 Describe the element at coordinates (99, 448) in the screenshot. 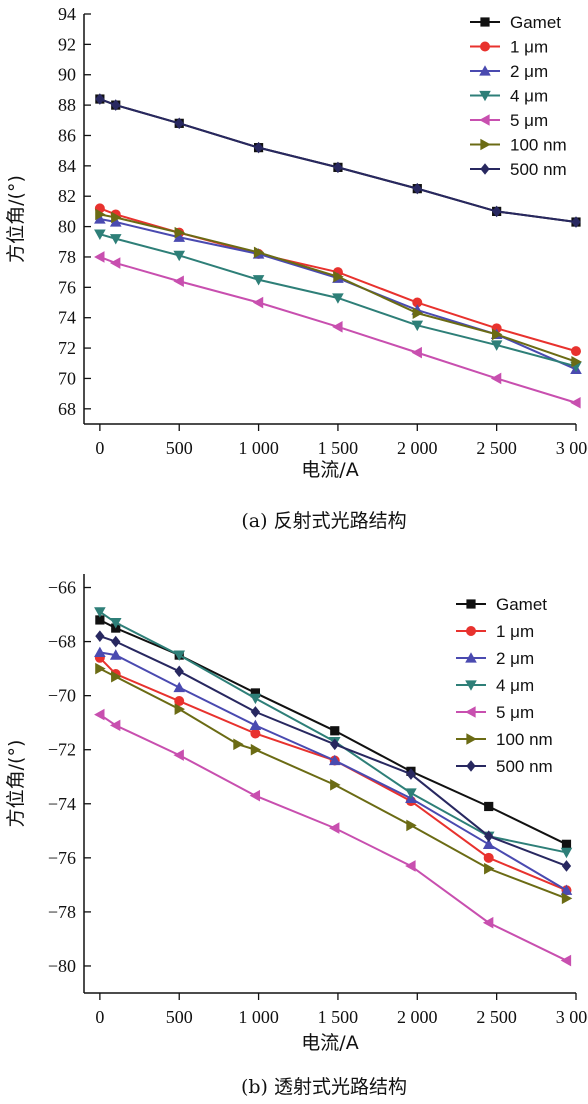

I see `chart-a-x-tick-label: 0` at that location.